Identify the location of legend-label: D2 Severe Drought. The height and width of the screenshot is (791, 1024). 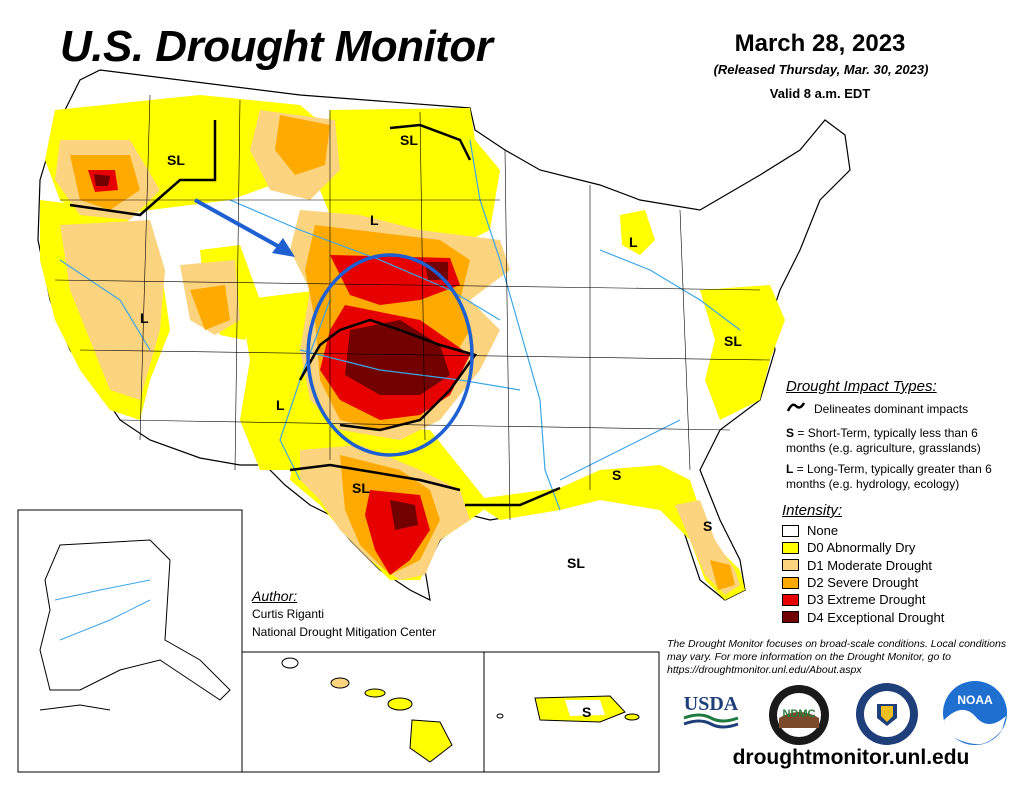
(863, 583).